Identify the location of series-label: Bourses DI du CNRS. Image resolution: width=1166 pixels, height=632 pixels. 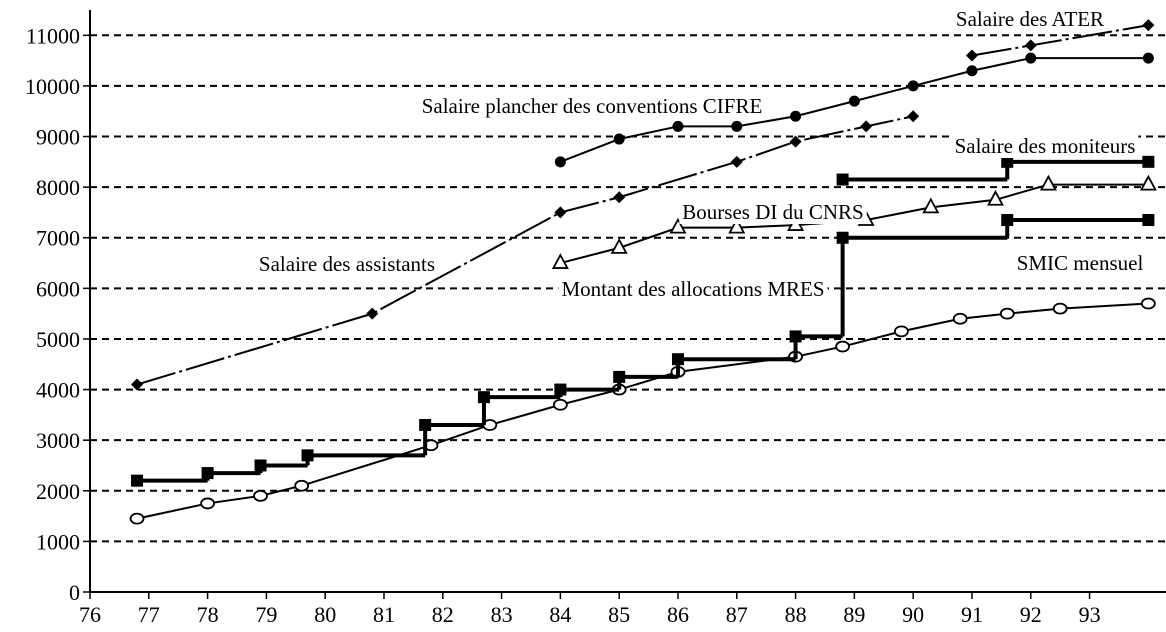
(772, 212).